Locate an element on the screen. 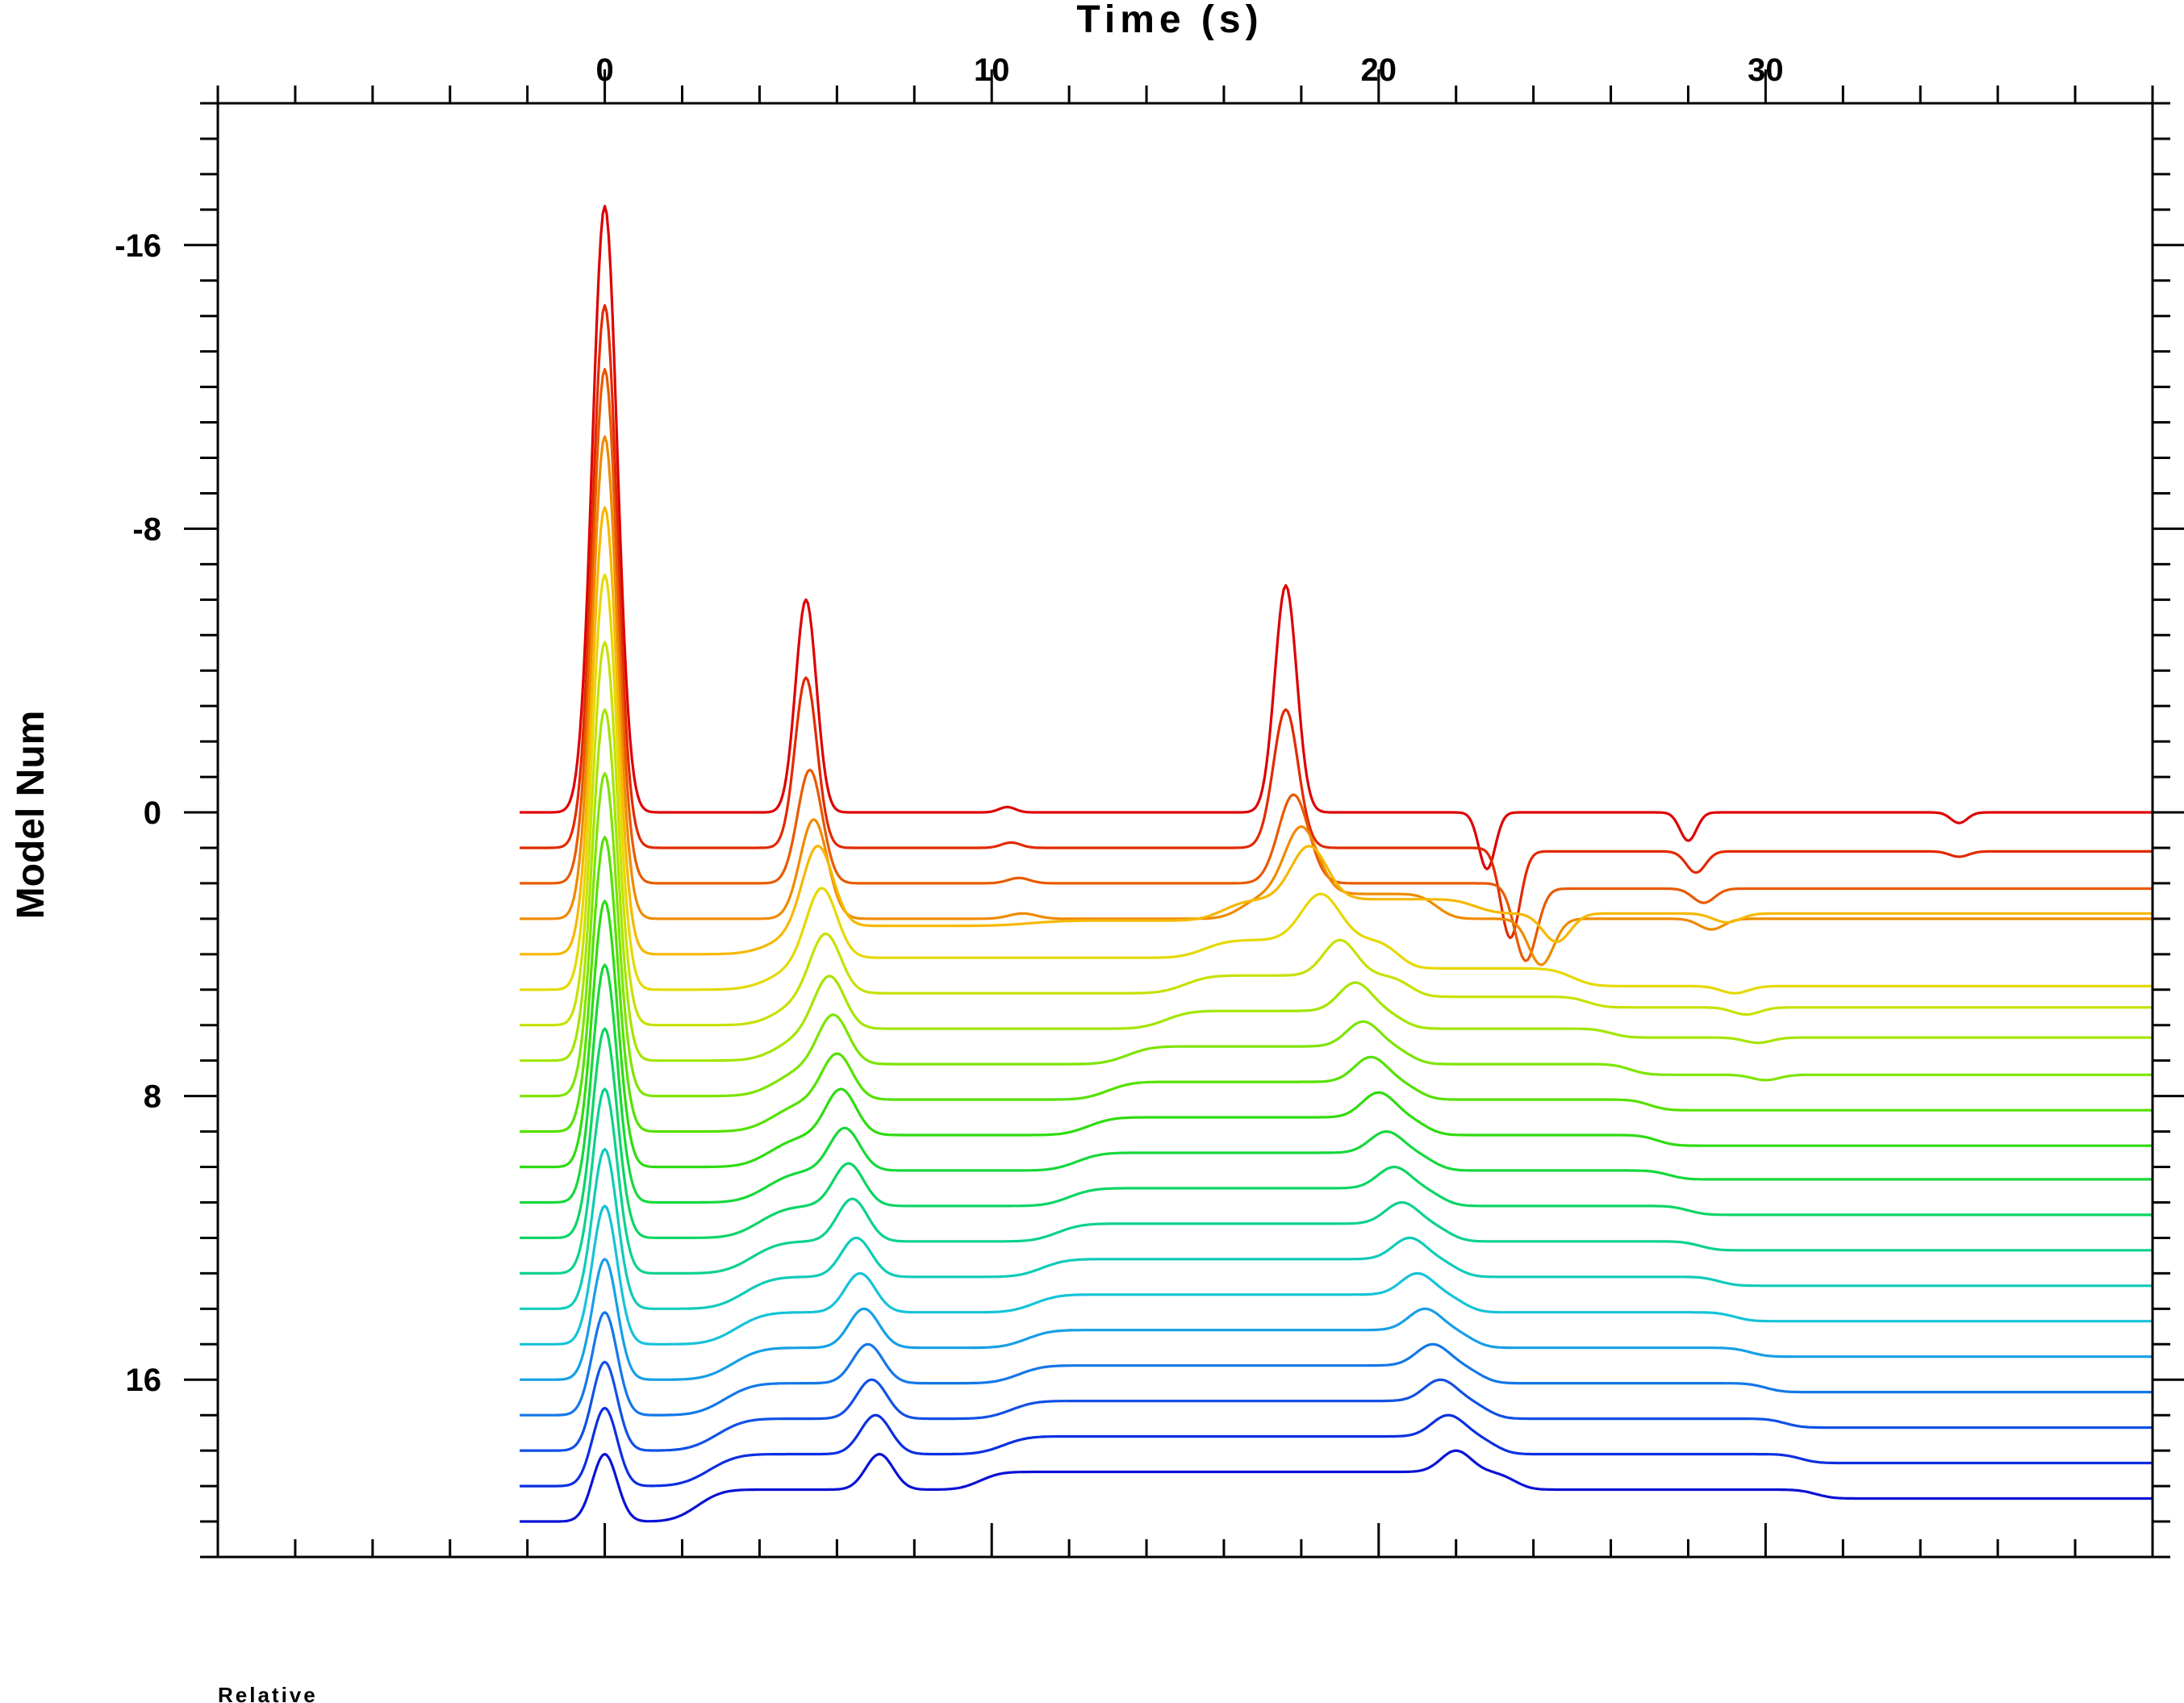  y-tick-label: 0 is located at coordinates (152, 813).